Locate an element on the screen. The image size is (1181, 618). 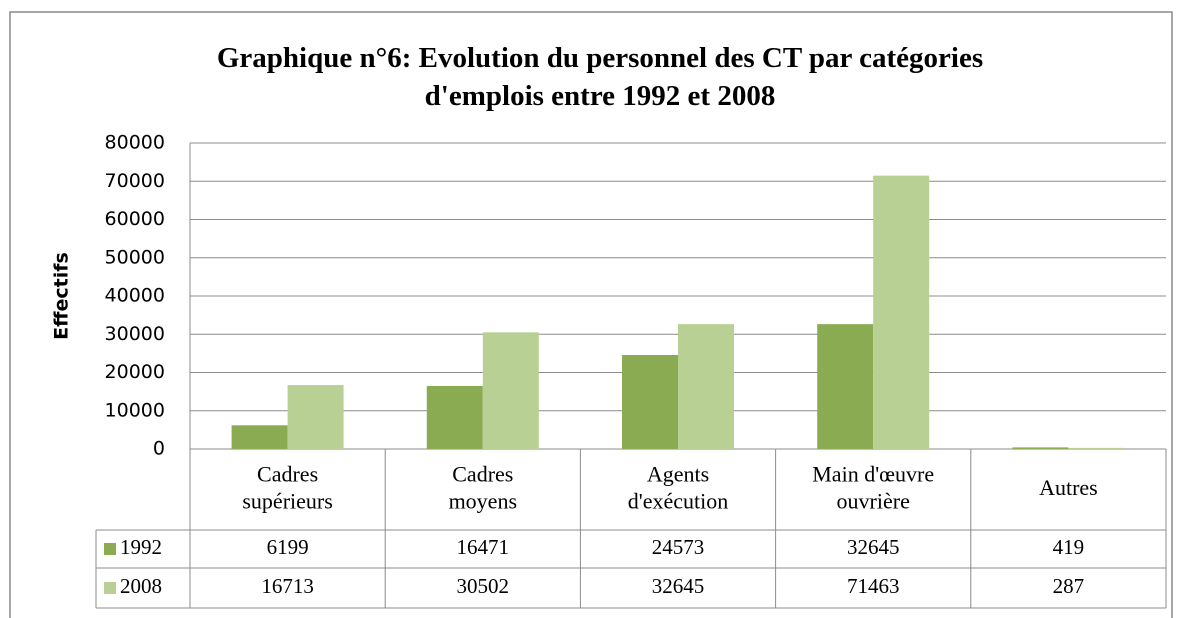
y-tick-label: 10000 is located at coordinates (135, 410).